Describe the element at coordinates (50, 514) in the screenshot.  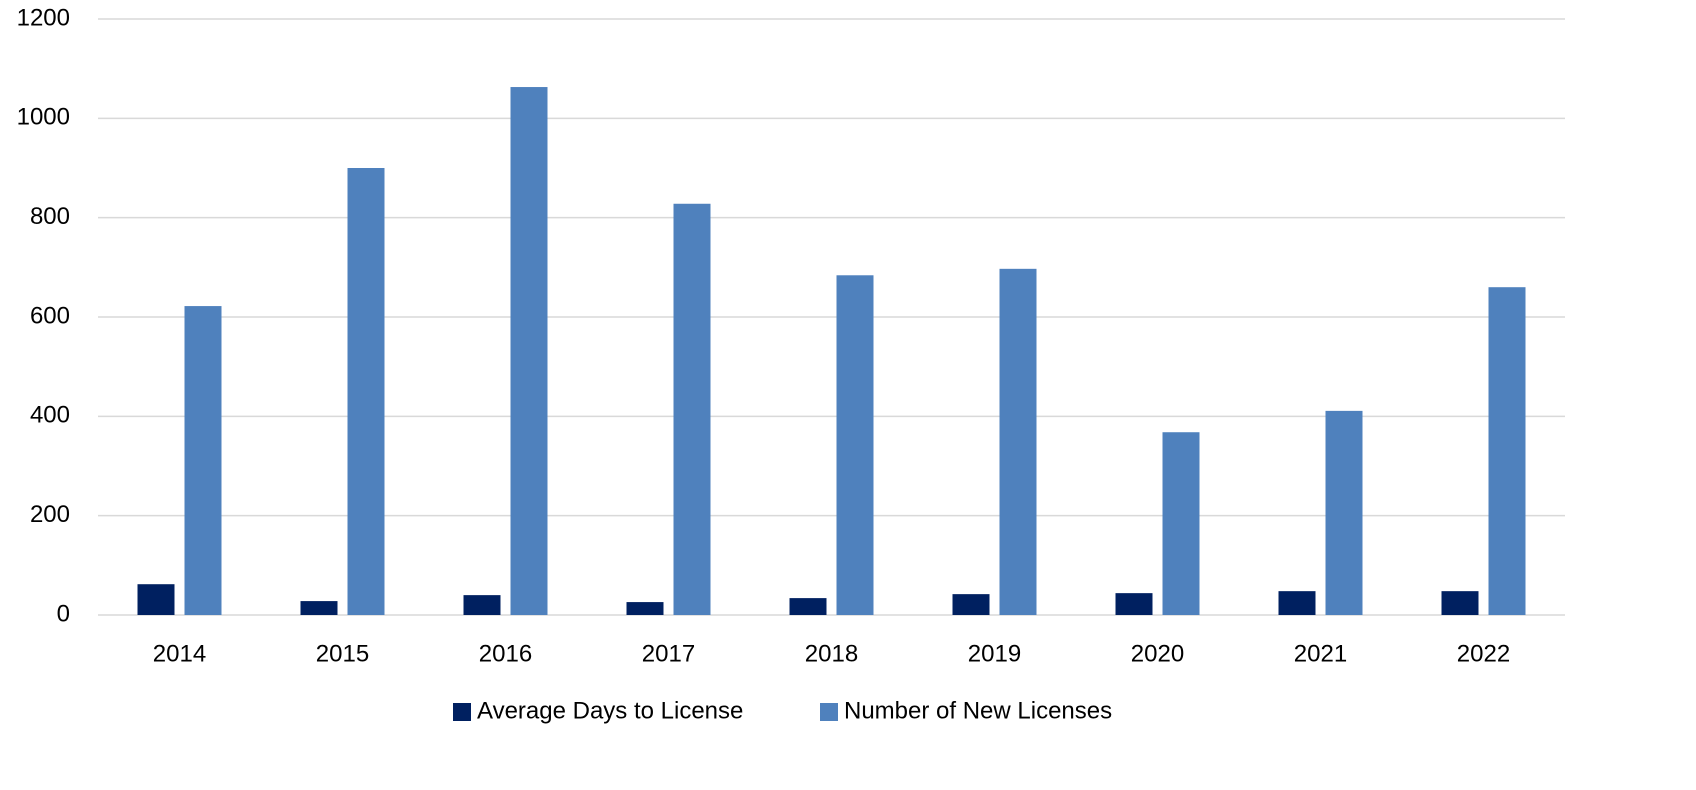
I see `y-tick-label: 200` at that location.